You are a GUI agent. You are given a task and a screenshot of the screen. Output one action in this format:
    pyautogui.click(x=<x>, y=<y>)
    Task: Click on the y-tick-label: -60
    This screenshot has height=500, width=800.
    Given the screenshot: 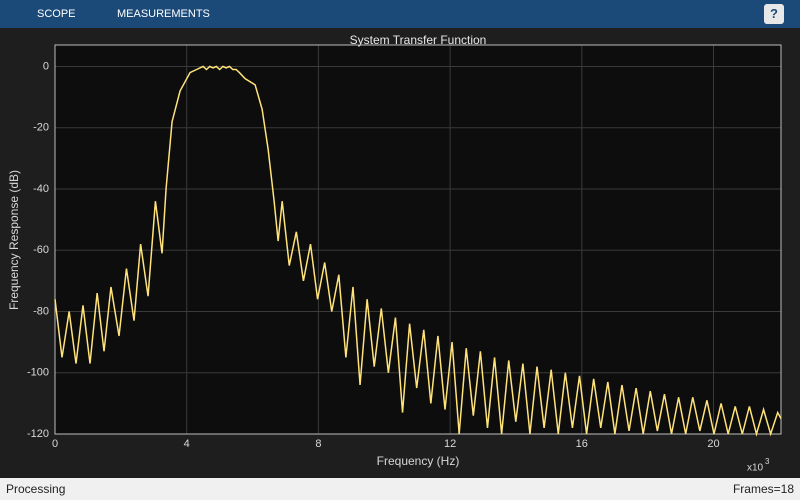 What is the action you would take?
    pyautogui.click(x=41, y=250)
    